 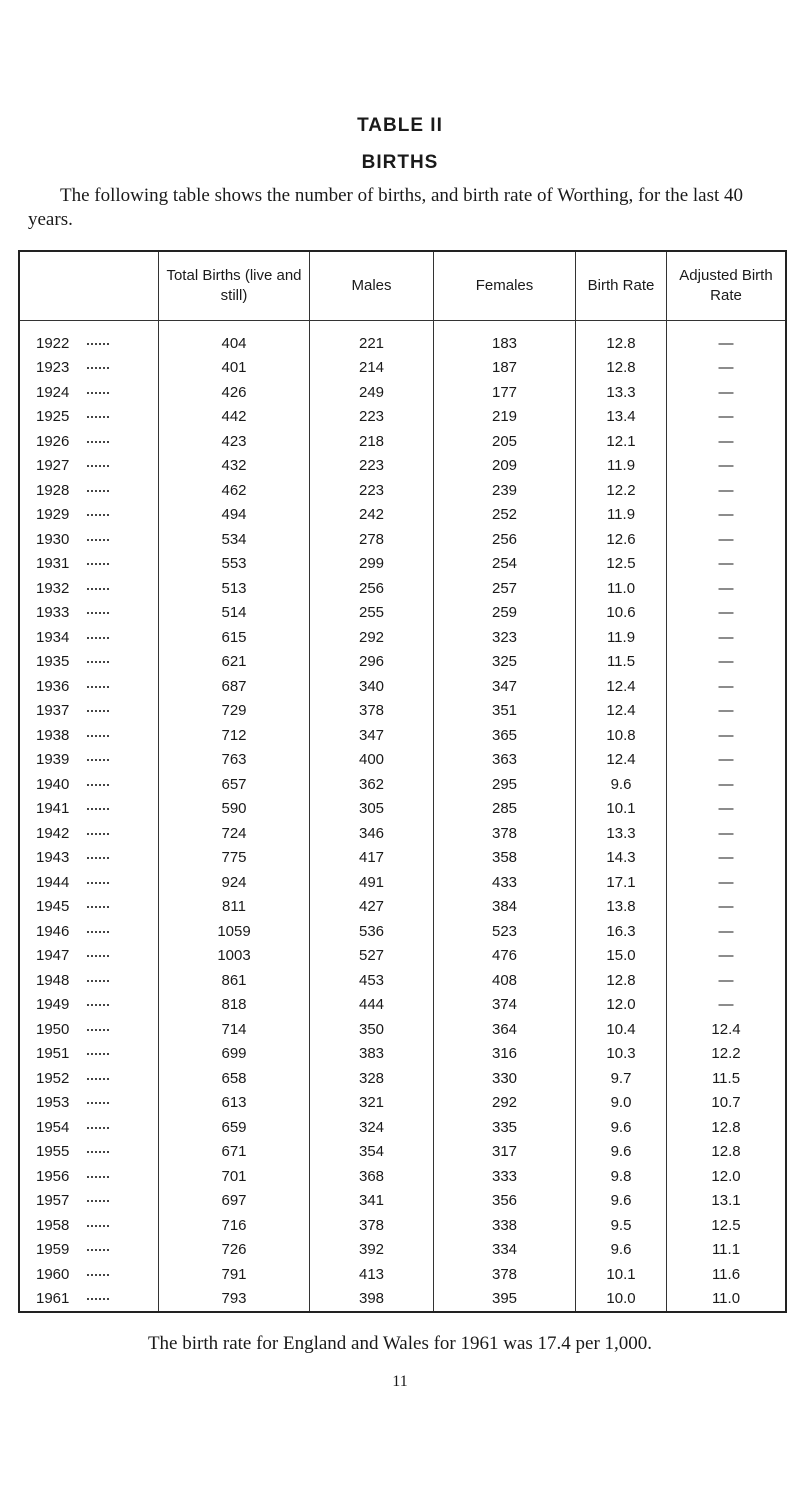 I want to click on year-cell: 1928, so click(x=88, y=490).